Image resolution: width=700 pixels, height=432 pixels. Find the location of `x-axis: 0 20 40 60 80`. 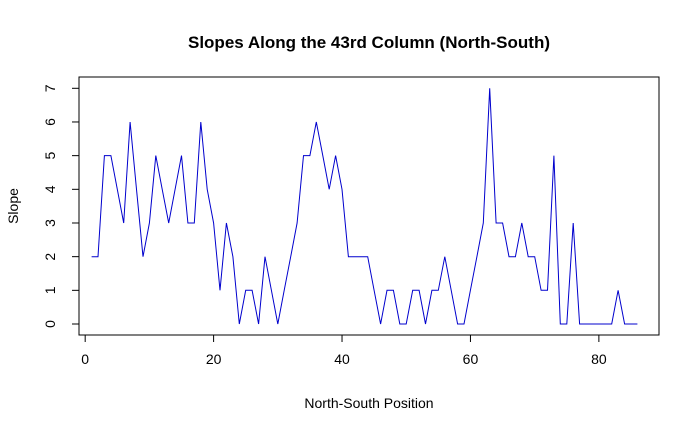

x-axis: 0 20 40 60 80 is located at coordinates (344, 350).